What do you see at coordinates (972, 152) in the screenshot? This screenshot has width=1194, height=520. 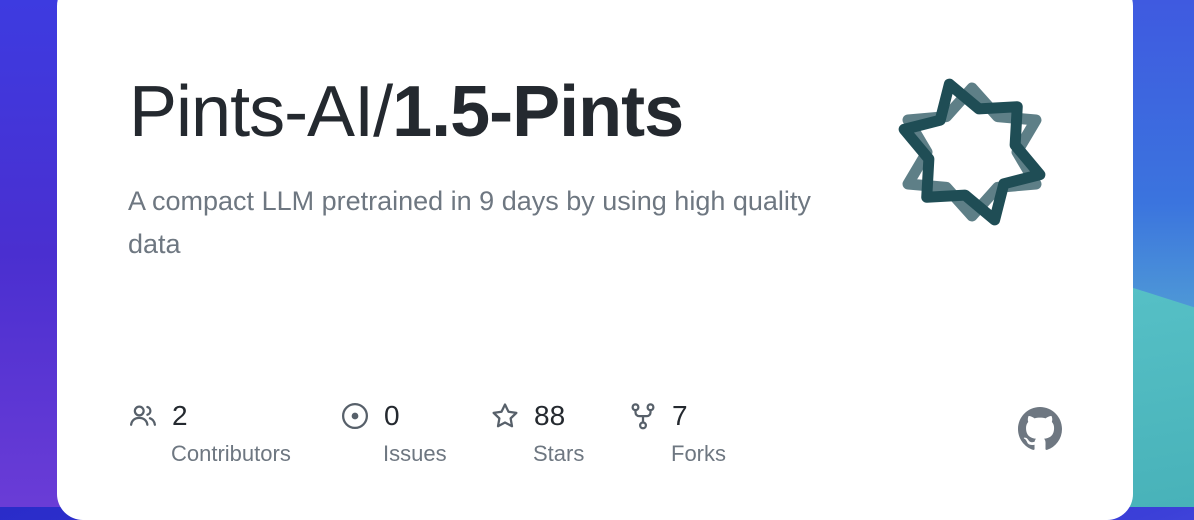 I see `eight-point-star-logo` at bounding box center [972, 152].